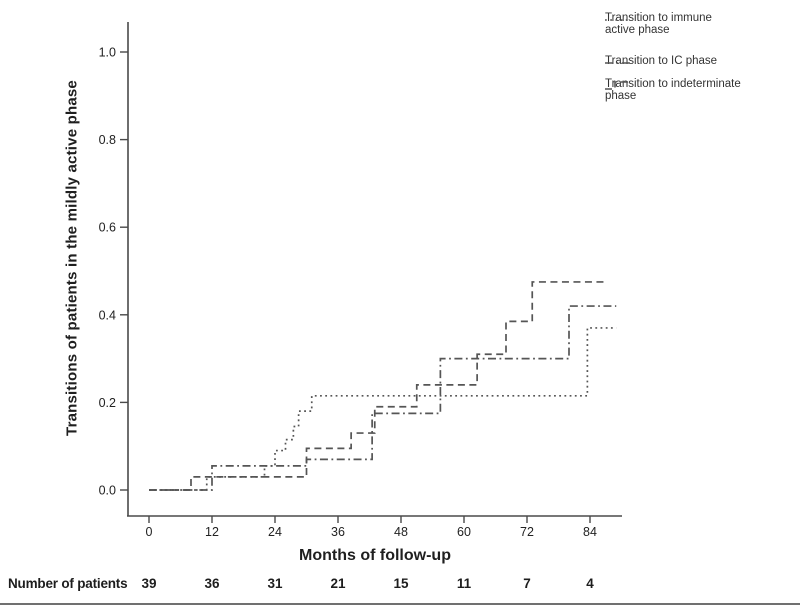 Image resolution: width=800 pixels, height=609 pixels. I want to click on x-tick-label: 12, so click(212, 532).